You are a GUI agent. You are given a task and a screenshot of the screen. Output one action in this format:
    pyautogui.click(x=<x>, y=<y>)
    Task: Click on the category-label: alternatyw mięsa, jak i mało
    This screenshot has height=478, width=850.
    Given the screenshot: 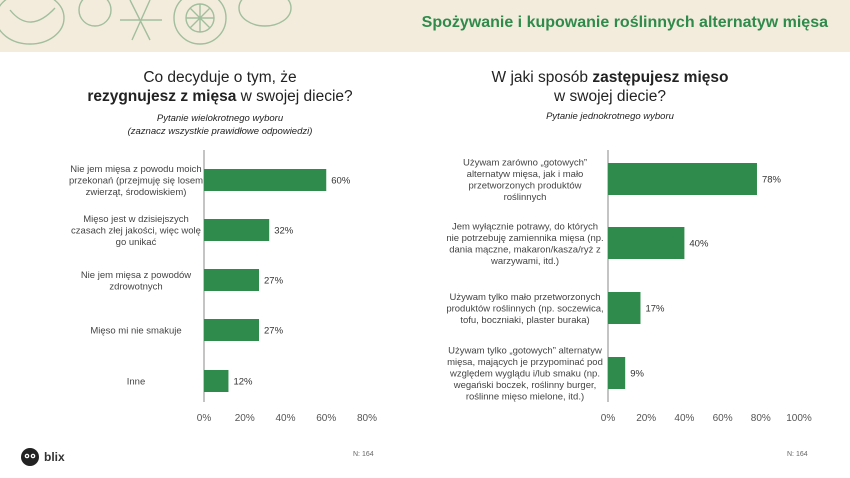 What is the action you would take?
    pyautogui.click(x=525, y=174)
    